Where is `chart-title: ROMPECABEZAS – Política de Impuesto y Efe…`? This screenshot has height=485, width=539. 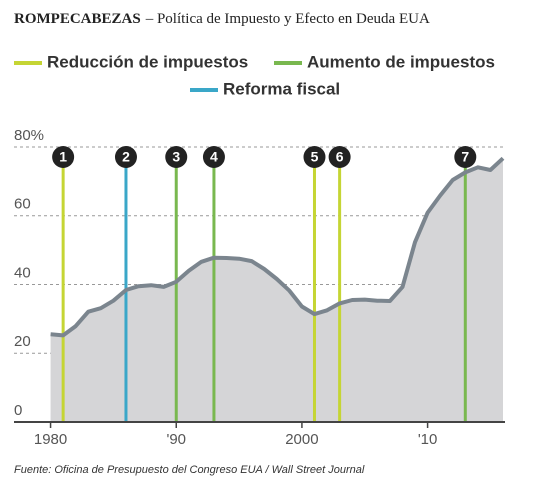 chart-title: ROMPECABEZAS – Política de Impuesto y Efe… is located at coordinates (222, 19).